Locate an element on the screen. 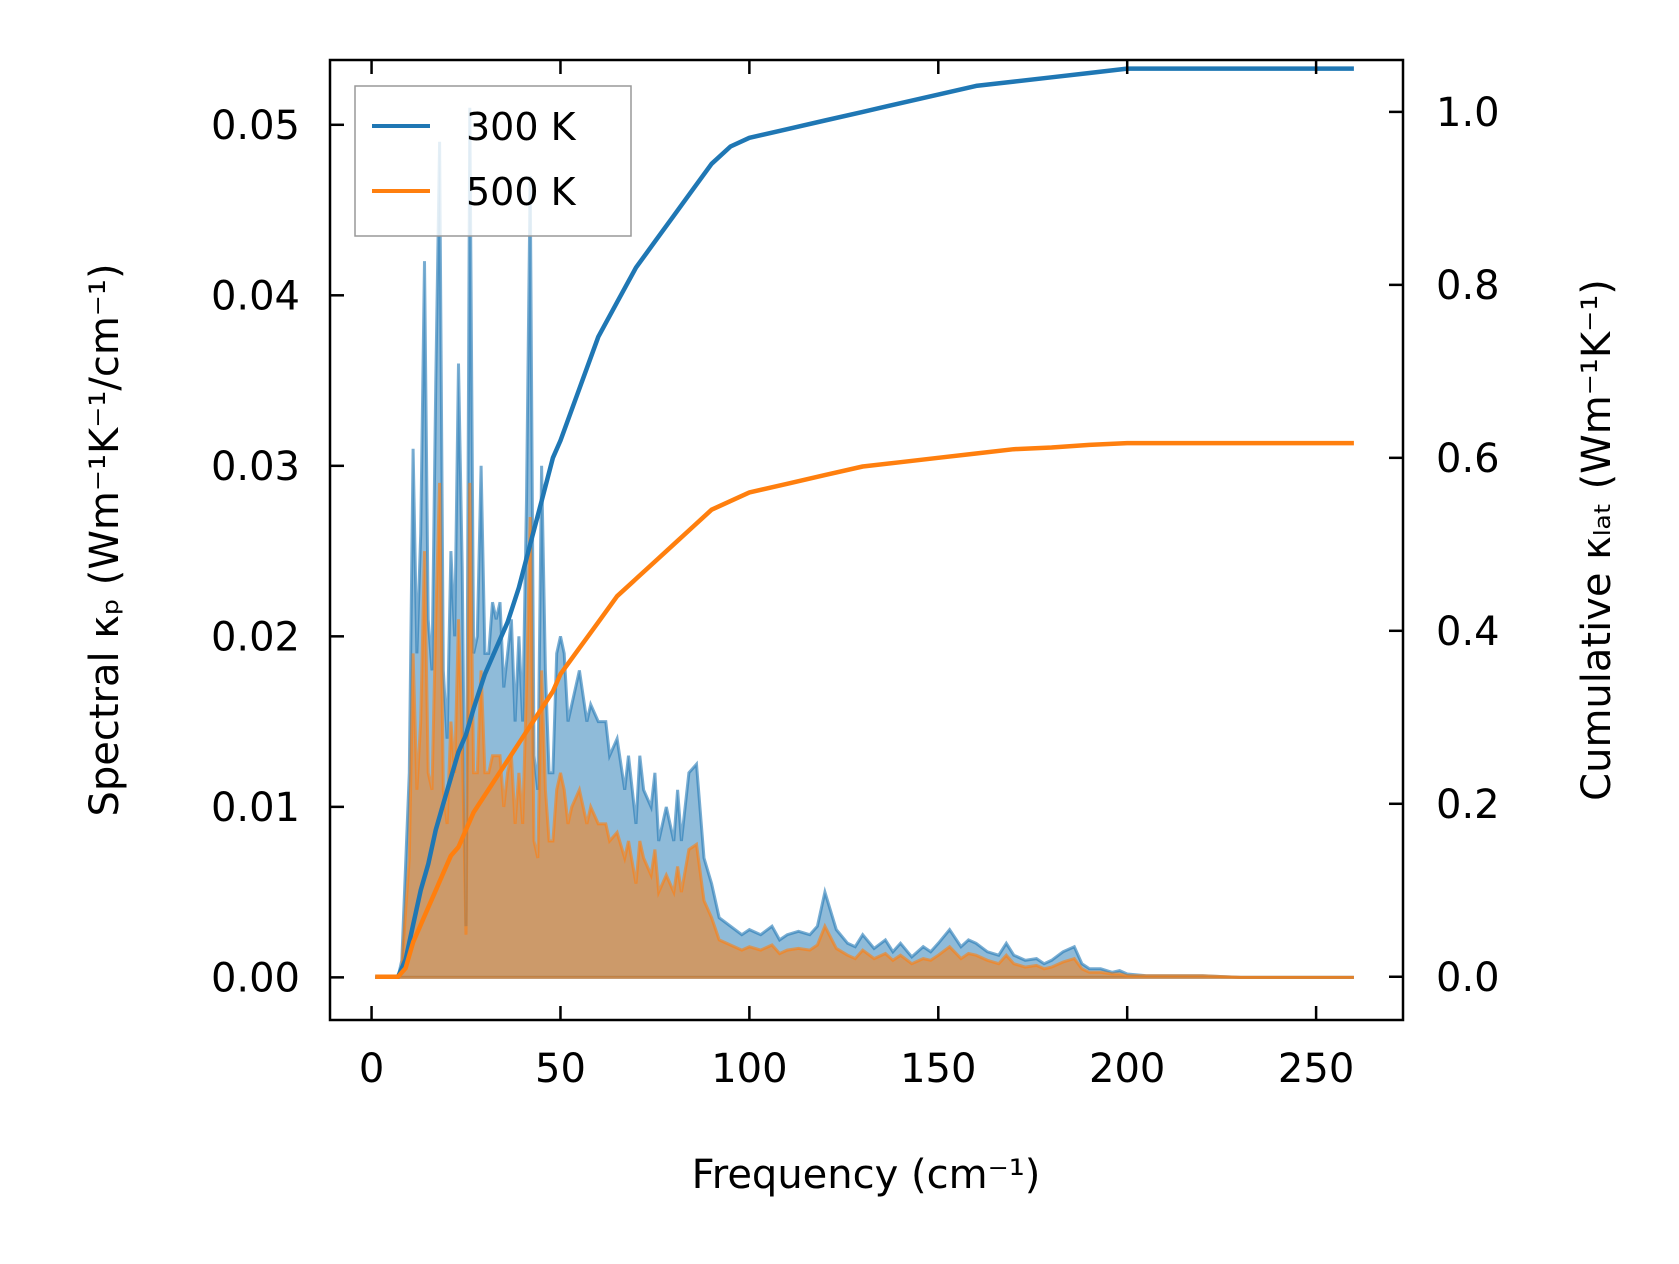  left-y-axis-ticks: 0.00 0.01 0.02 0.03 0.04 0.05 is located at coordinates (277, 552).